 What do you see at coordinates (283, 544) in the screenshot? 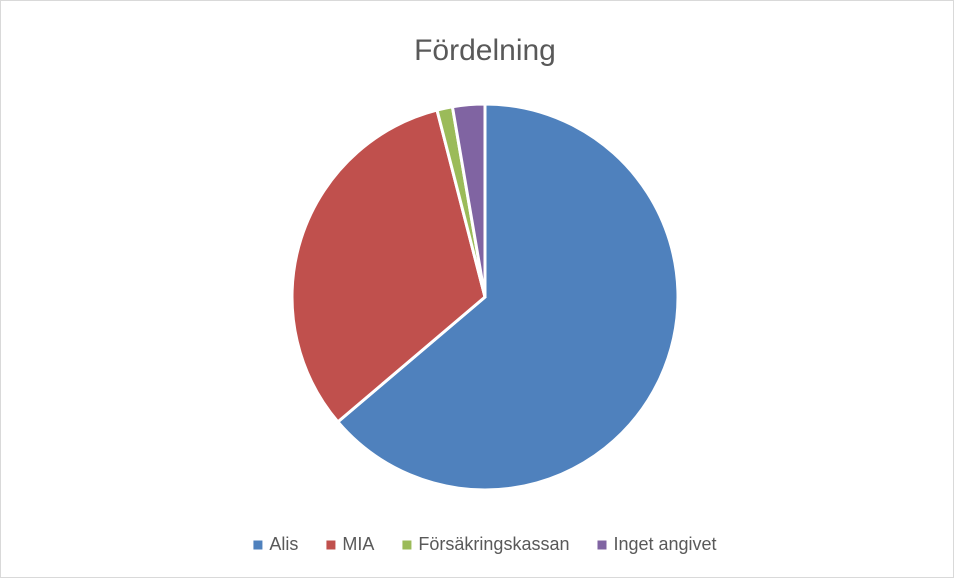
I see `legend-label: Alis` at bounding box center [283, 544].